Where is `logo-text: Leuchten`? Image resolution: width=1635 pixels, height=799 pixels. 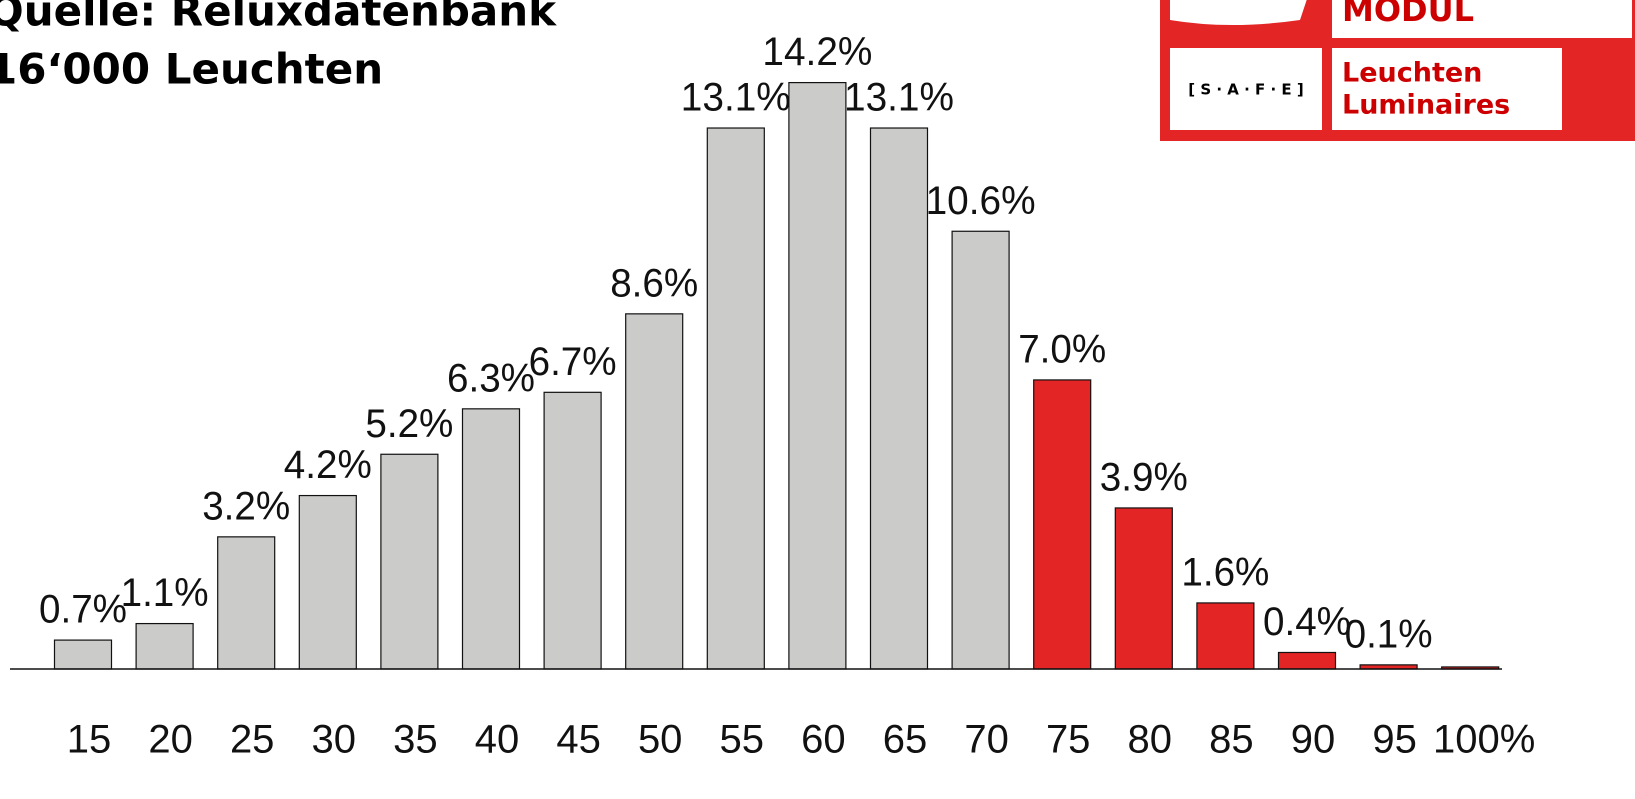
logo-text: Leuchten is located at coordinates (1412, 73).